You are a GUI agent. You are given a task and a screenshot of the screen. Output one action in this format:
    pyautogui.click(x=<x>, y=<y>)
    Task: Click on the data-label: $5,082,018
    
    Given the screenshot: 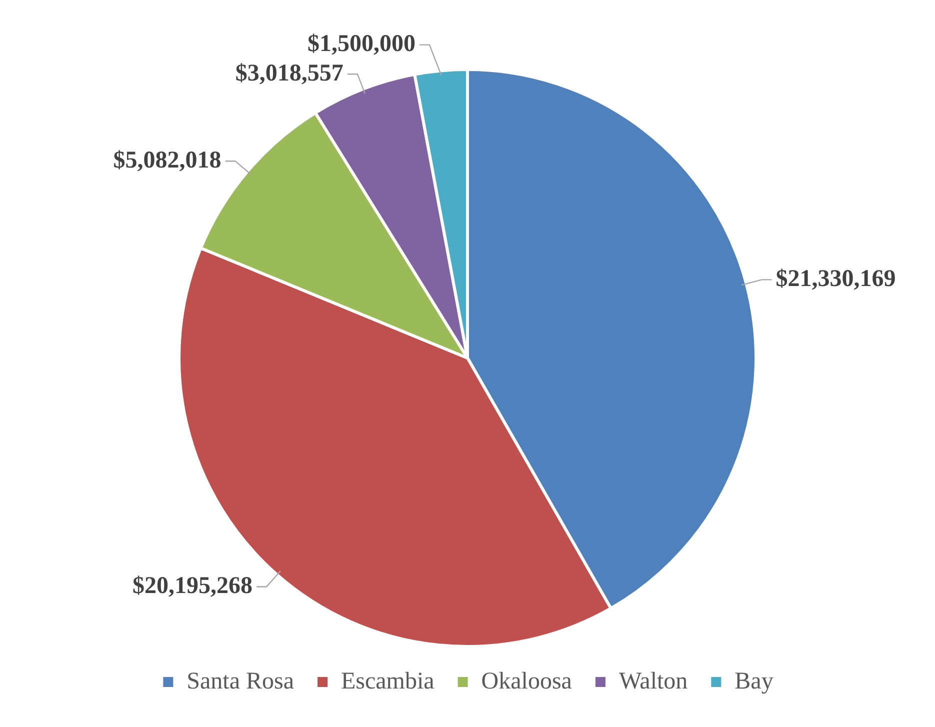 What is the action you would take?
    pyautogui.click(x=167, y=160)
    